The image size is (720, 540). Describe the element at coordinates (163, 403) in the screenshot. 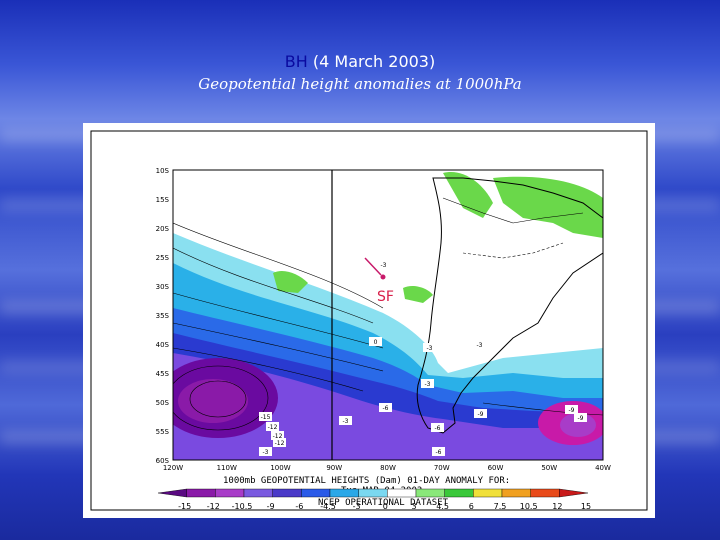

I see `lat-label: 50S` at that location.